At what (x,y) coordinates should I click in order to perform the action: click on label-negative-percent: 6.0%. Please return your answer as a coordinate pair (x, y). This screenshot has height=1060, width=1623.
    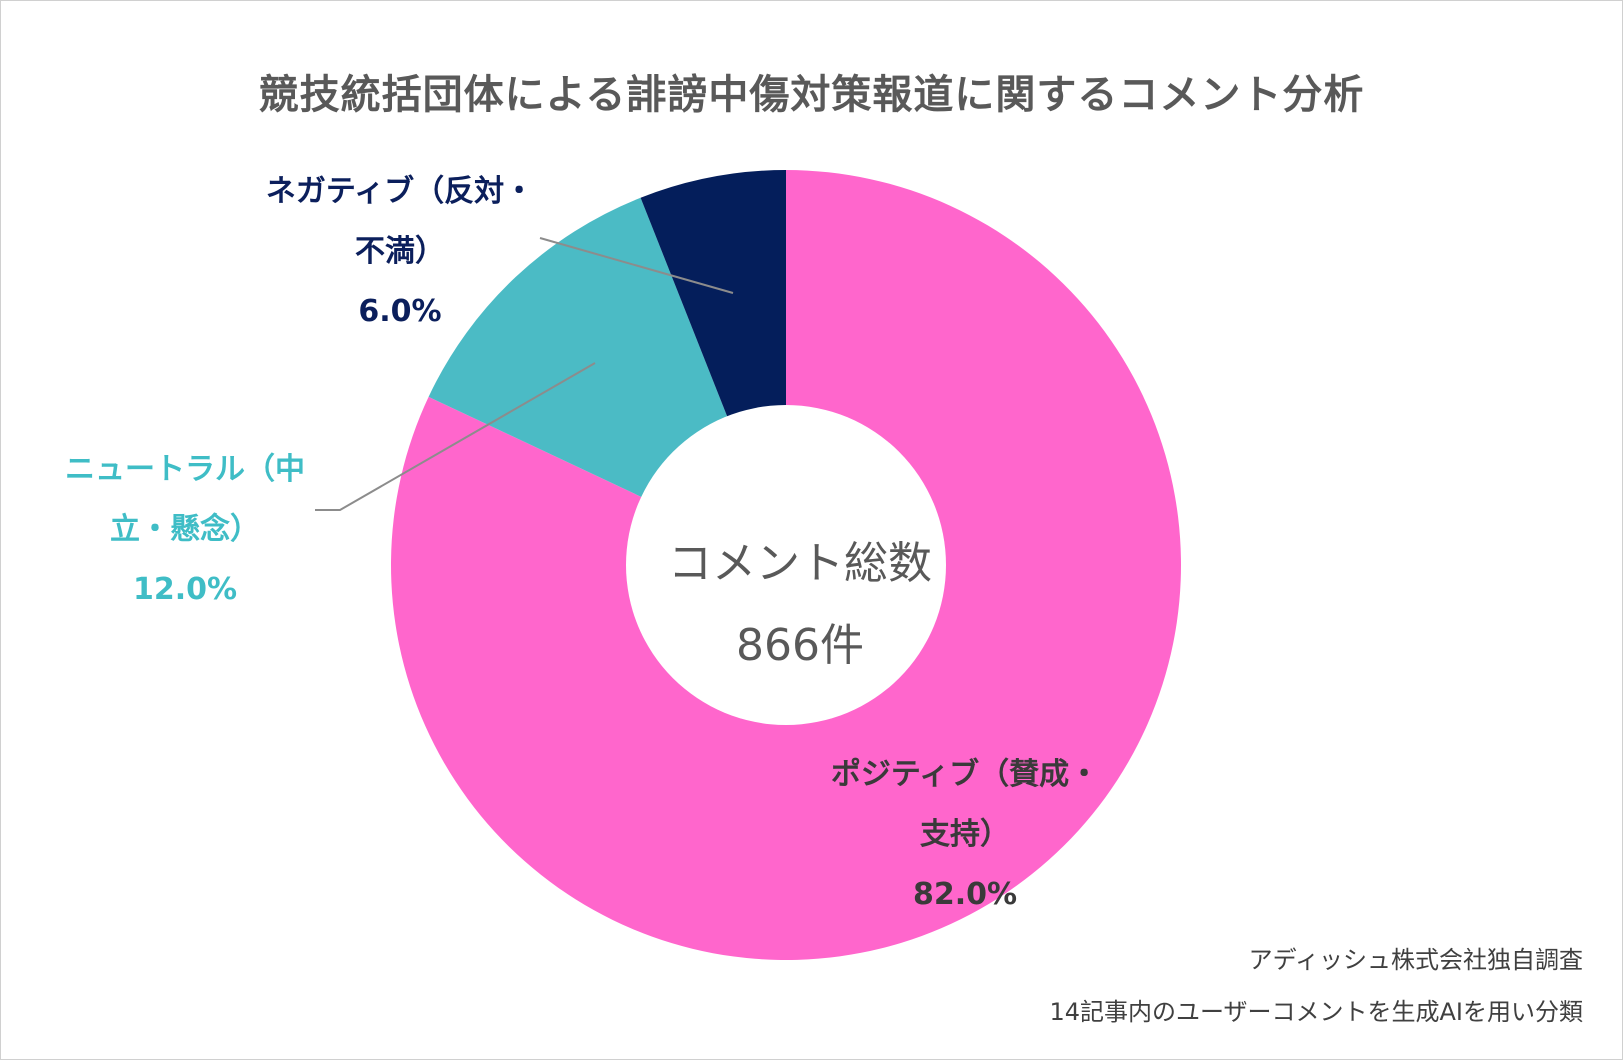
    Looking at the image, I should click on (400, 311).